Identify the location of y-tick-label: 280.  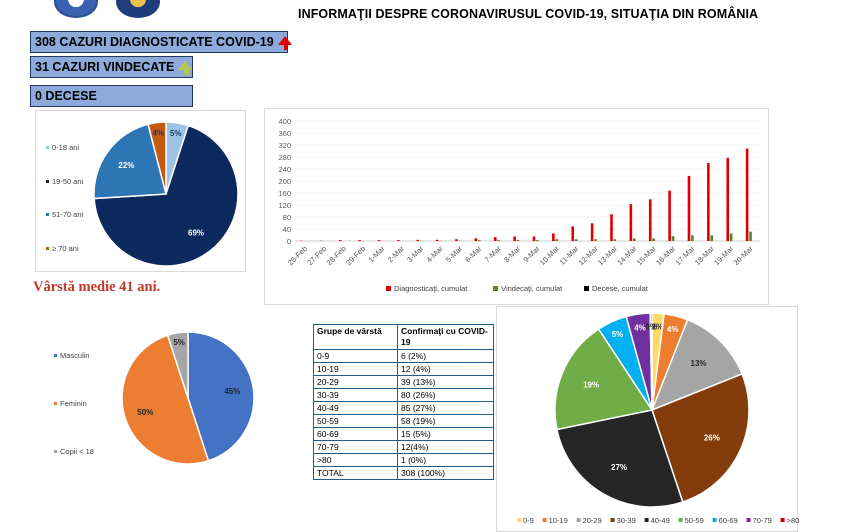
(284, 157).